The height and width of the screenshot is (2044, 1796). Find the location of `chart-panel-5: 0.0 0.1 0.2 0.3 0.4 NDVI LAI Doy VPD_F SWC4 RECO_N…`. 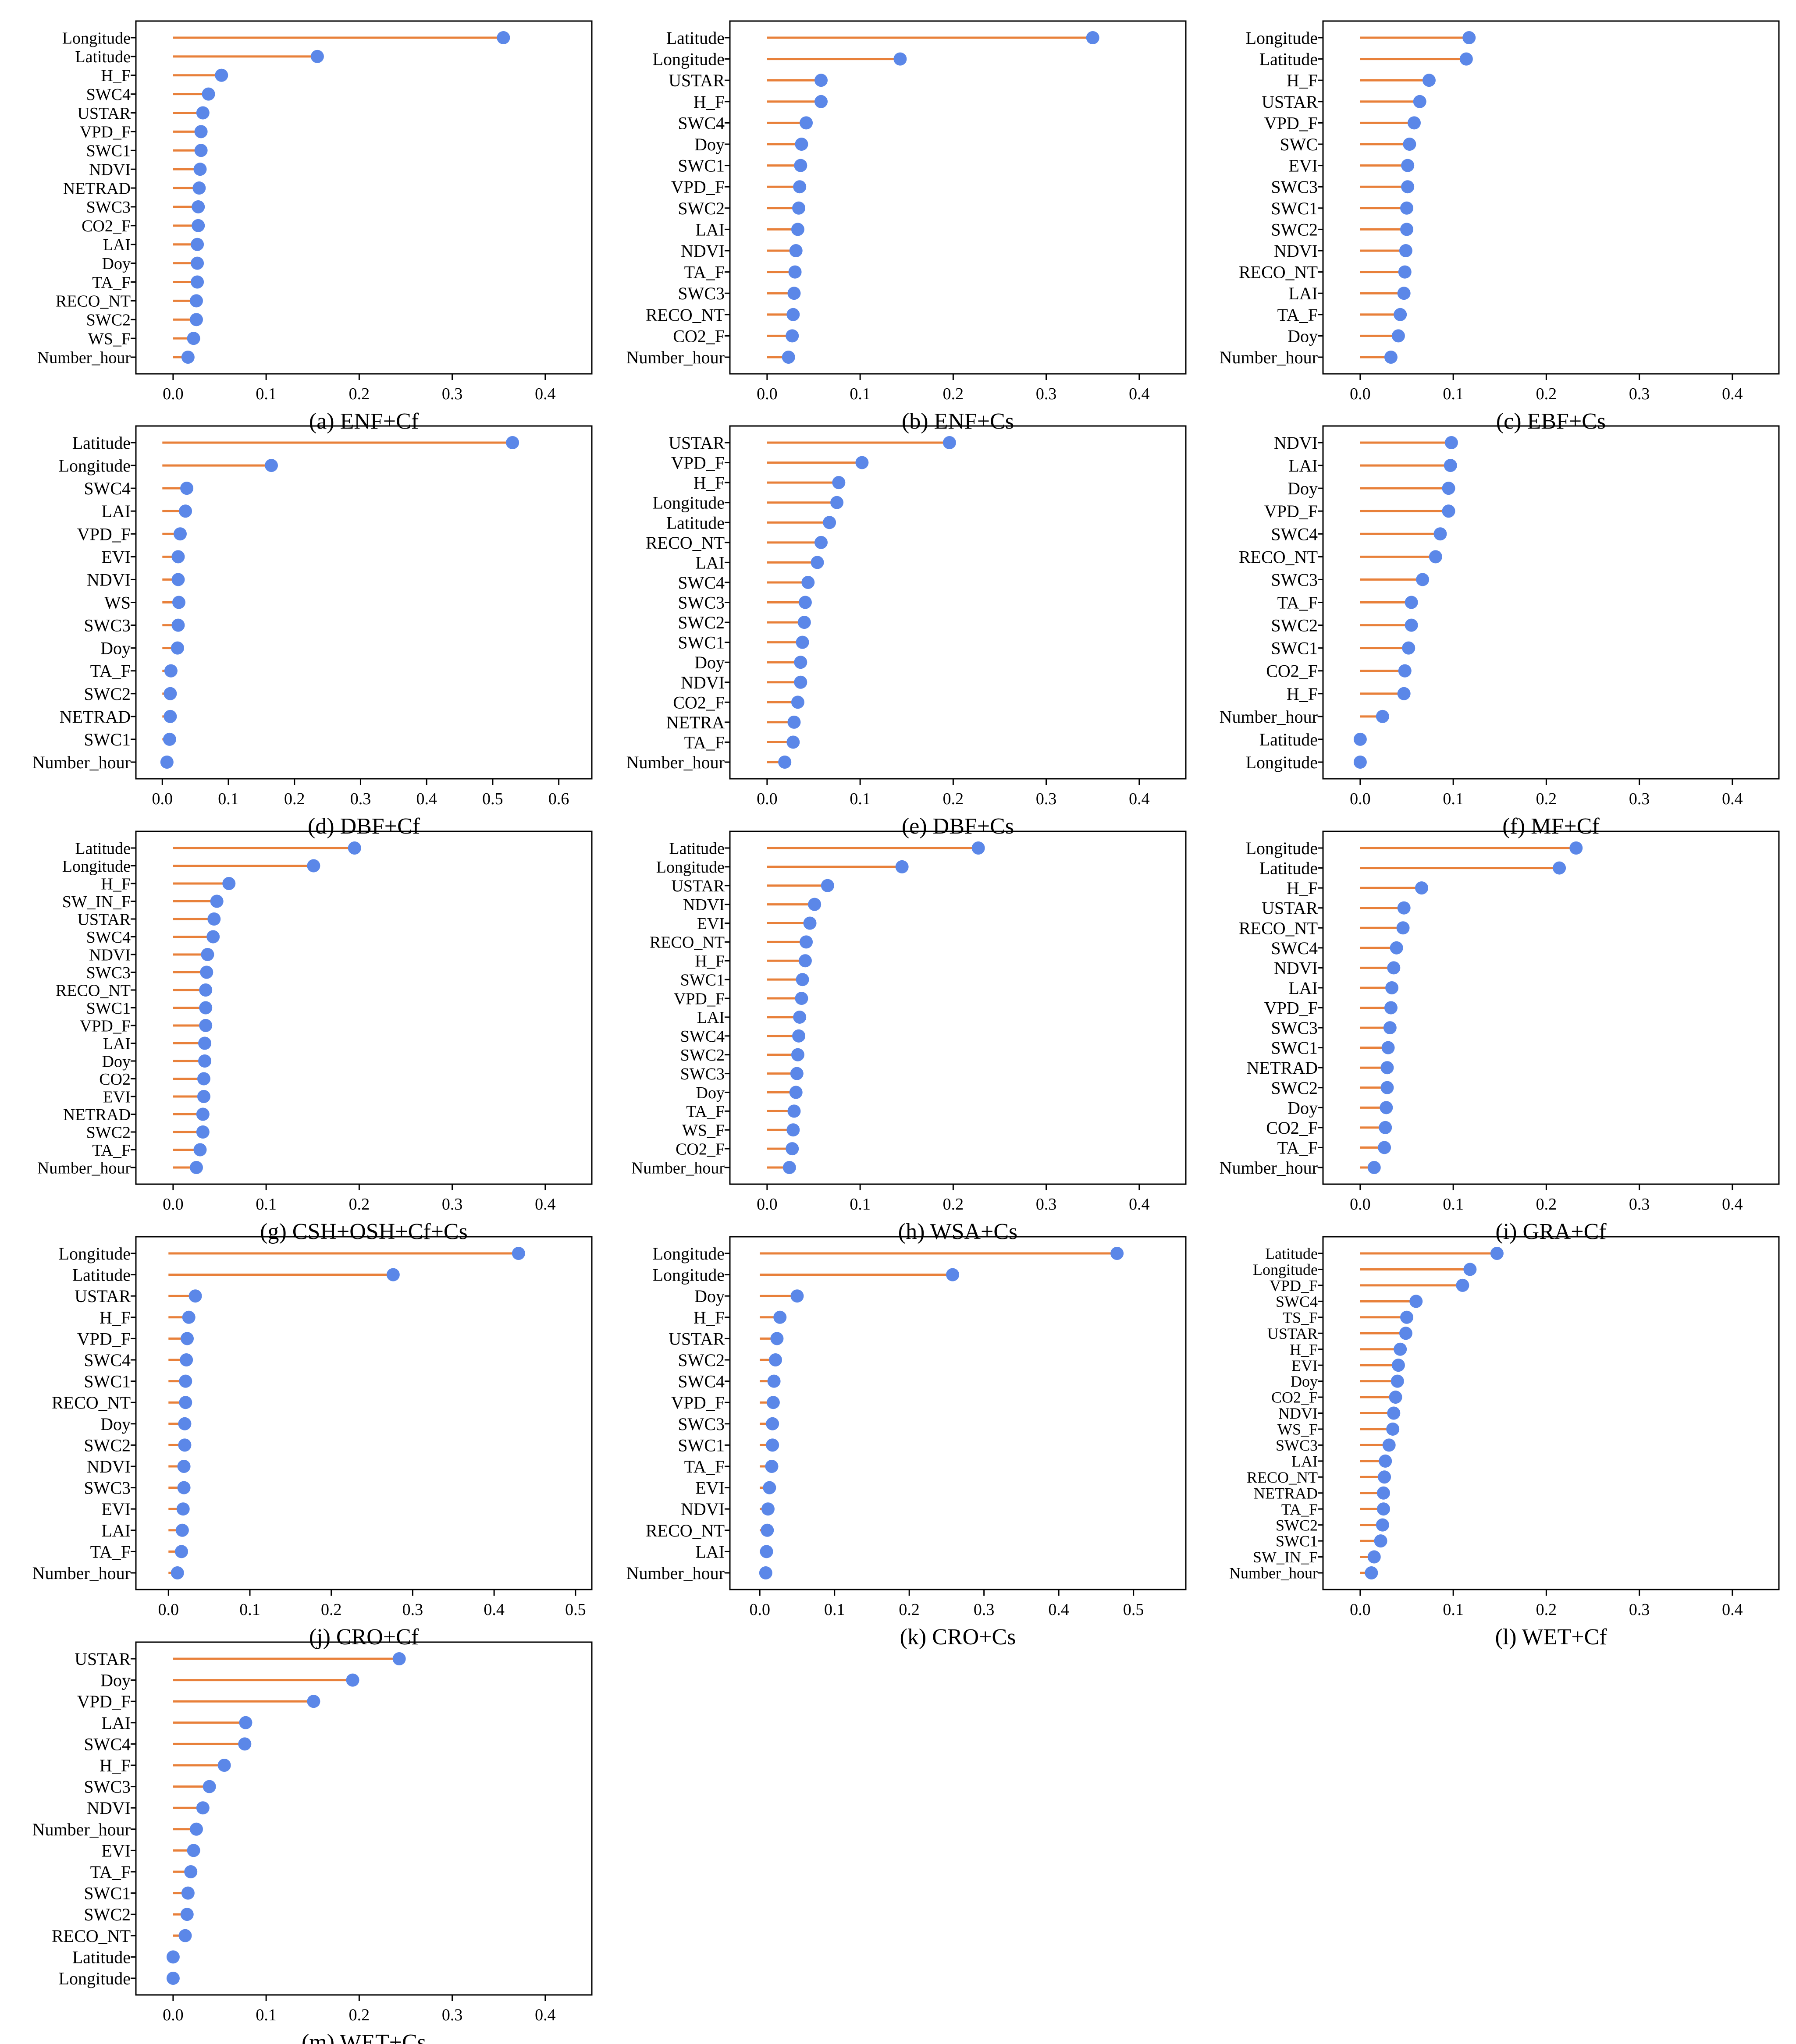

chart-panel-5: 0.0 0.1 0.2 0.3 0.4 NDVI LAI Doy VPD_F SWC4 RECO_N… is located at coordinates (1500, 632).